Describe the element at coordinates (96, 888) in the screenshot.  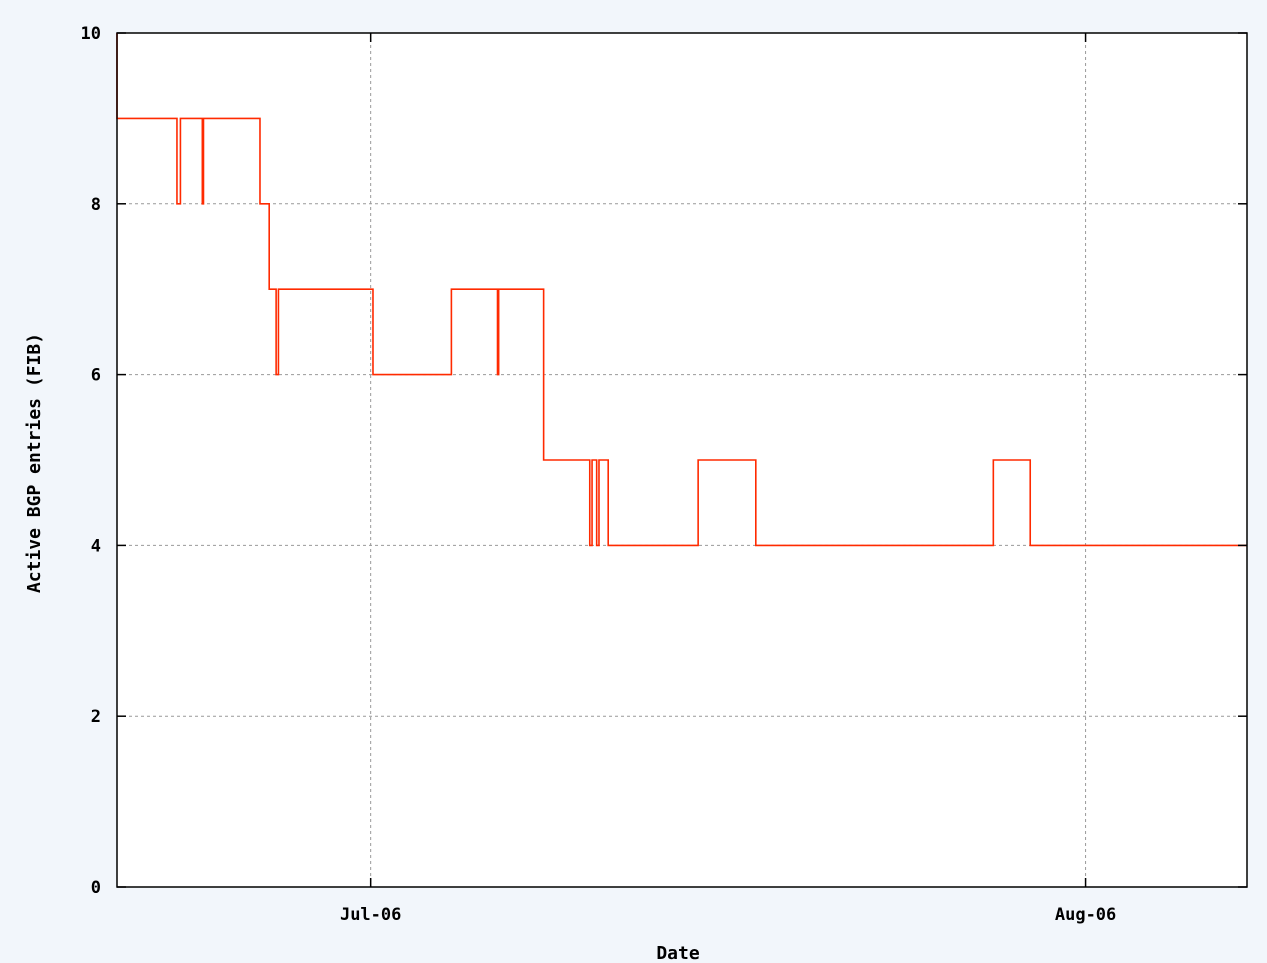
I see `y-tick-label: 0` at that location.